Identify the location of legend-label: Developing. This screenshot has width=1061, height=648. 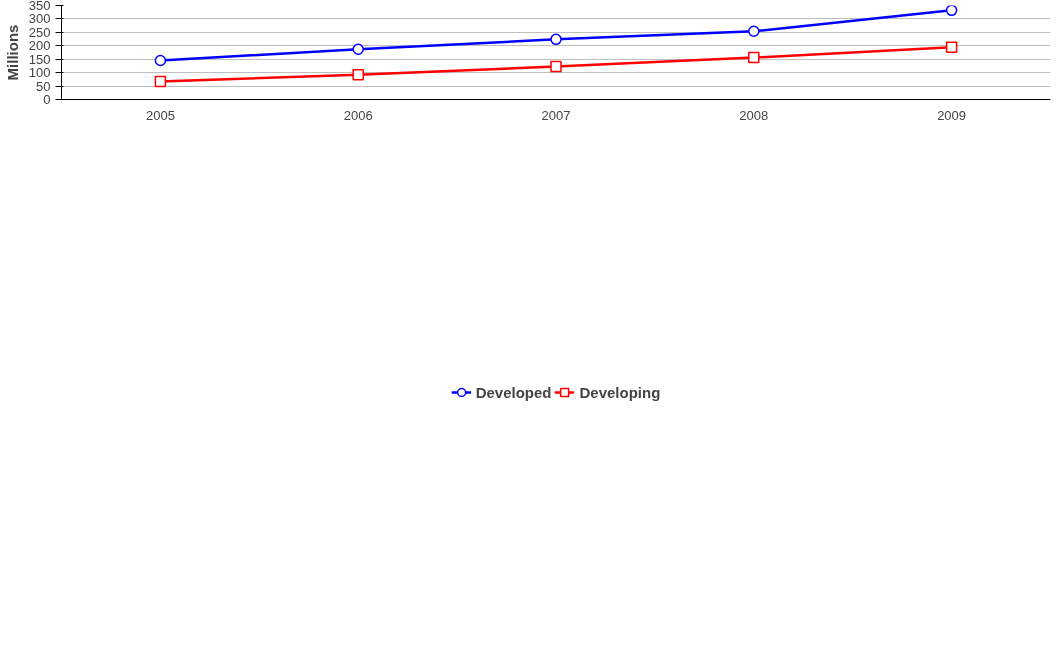
(620, 392).